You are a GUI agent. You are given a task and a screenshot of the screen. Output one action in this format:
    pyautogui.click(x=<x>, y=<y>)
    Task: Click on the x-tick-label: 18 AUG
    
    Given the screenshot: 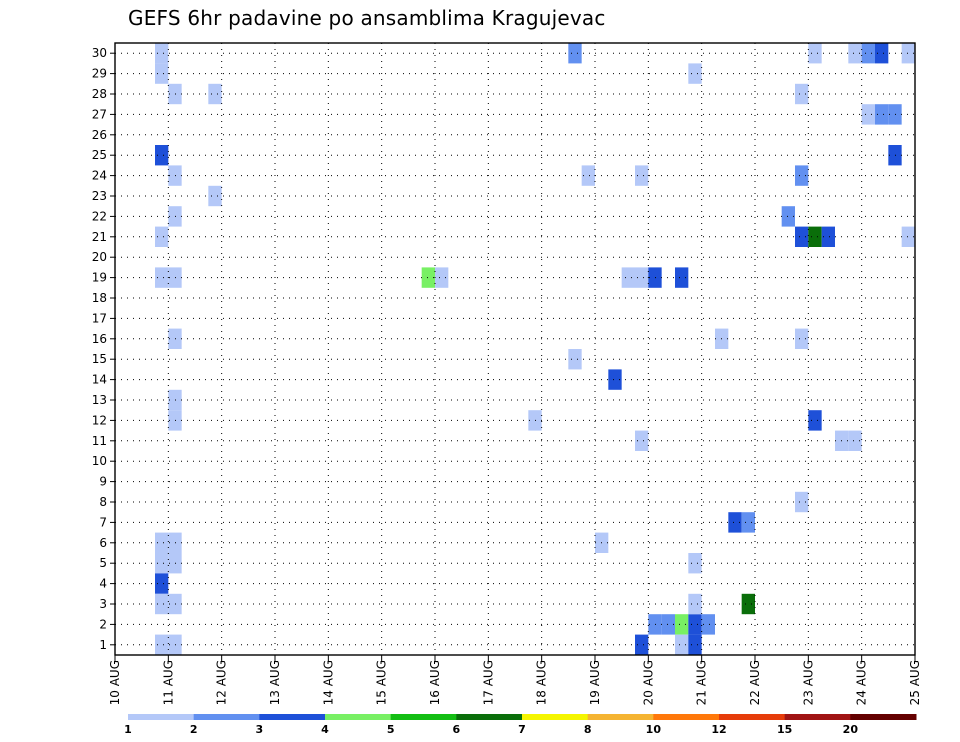 What is the action you would take?
    pyautogui.click(x=542, y=682)
    